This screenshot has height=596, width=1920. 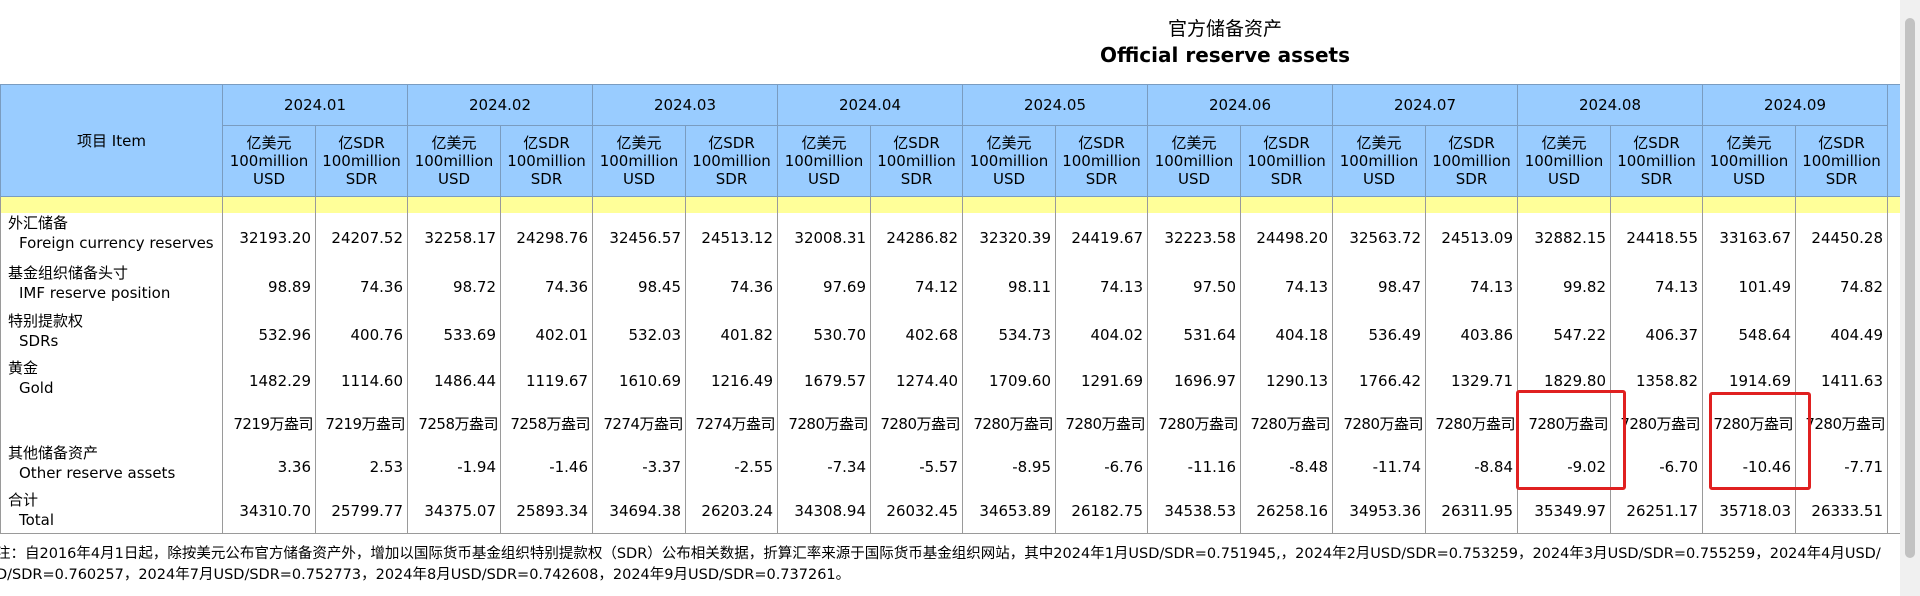 I want to click on cell: 97.69, so click(x=824, y=287).